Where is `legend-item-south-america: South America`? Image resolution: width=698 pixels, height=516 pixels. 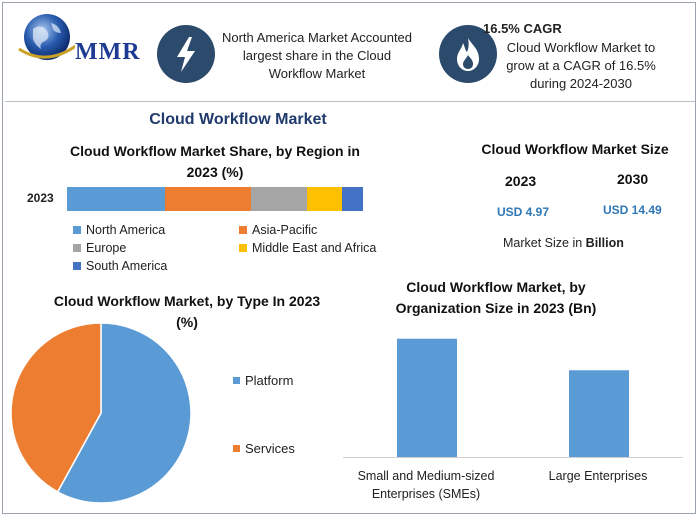
legend-item-south-america: South America is located at coordinates (120, 266).